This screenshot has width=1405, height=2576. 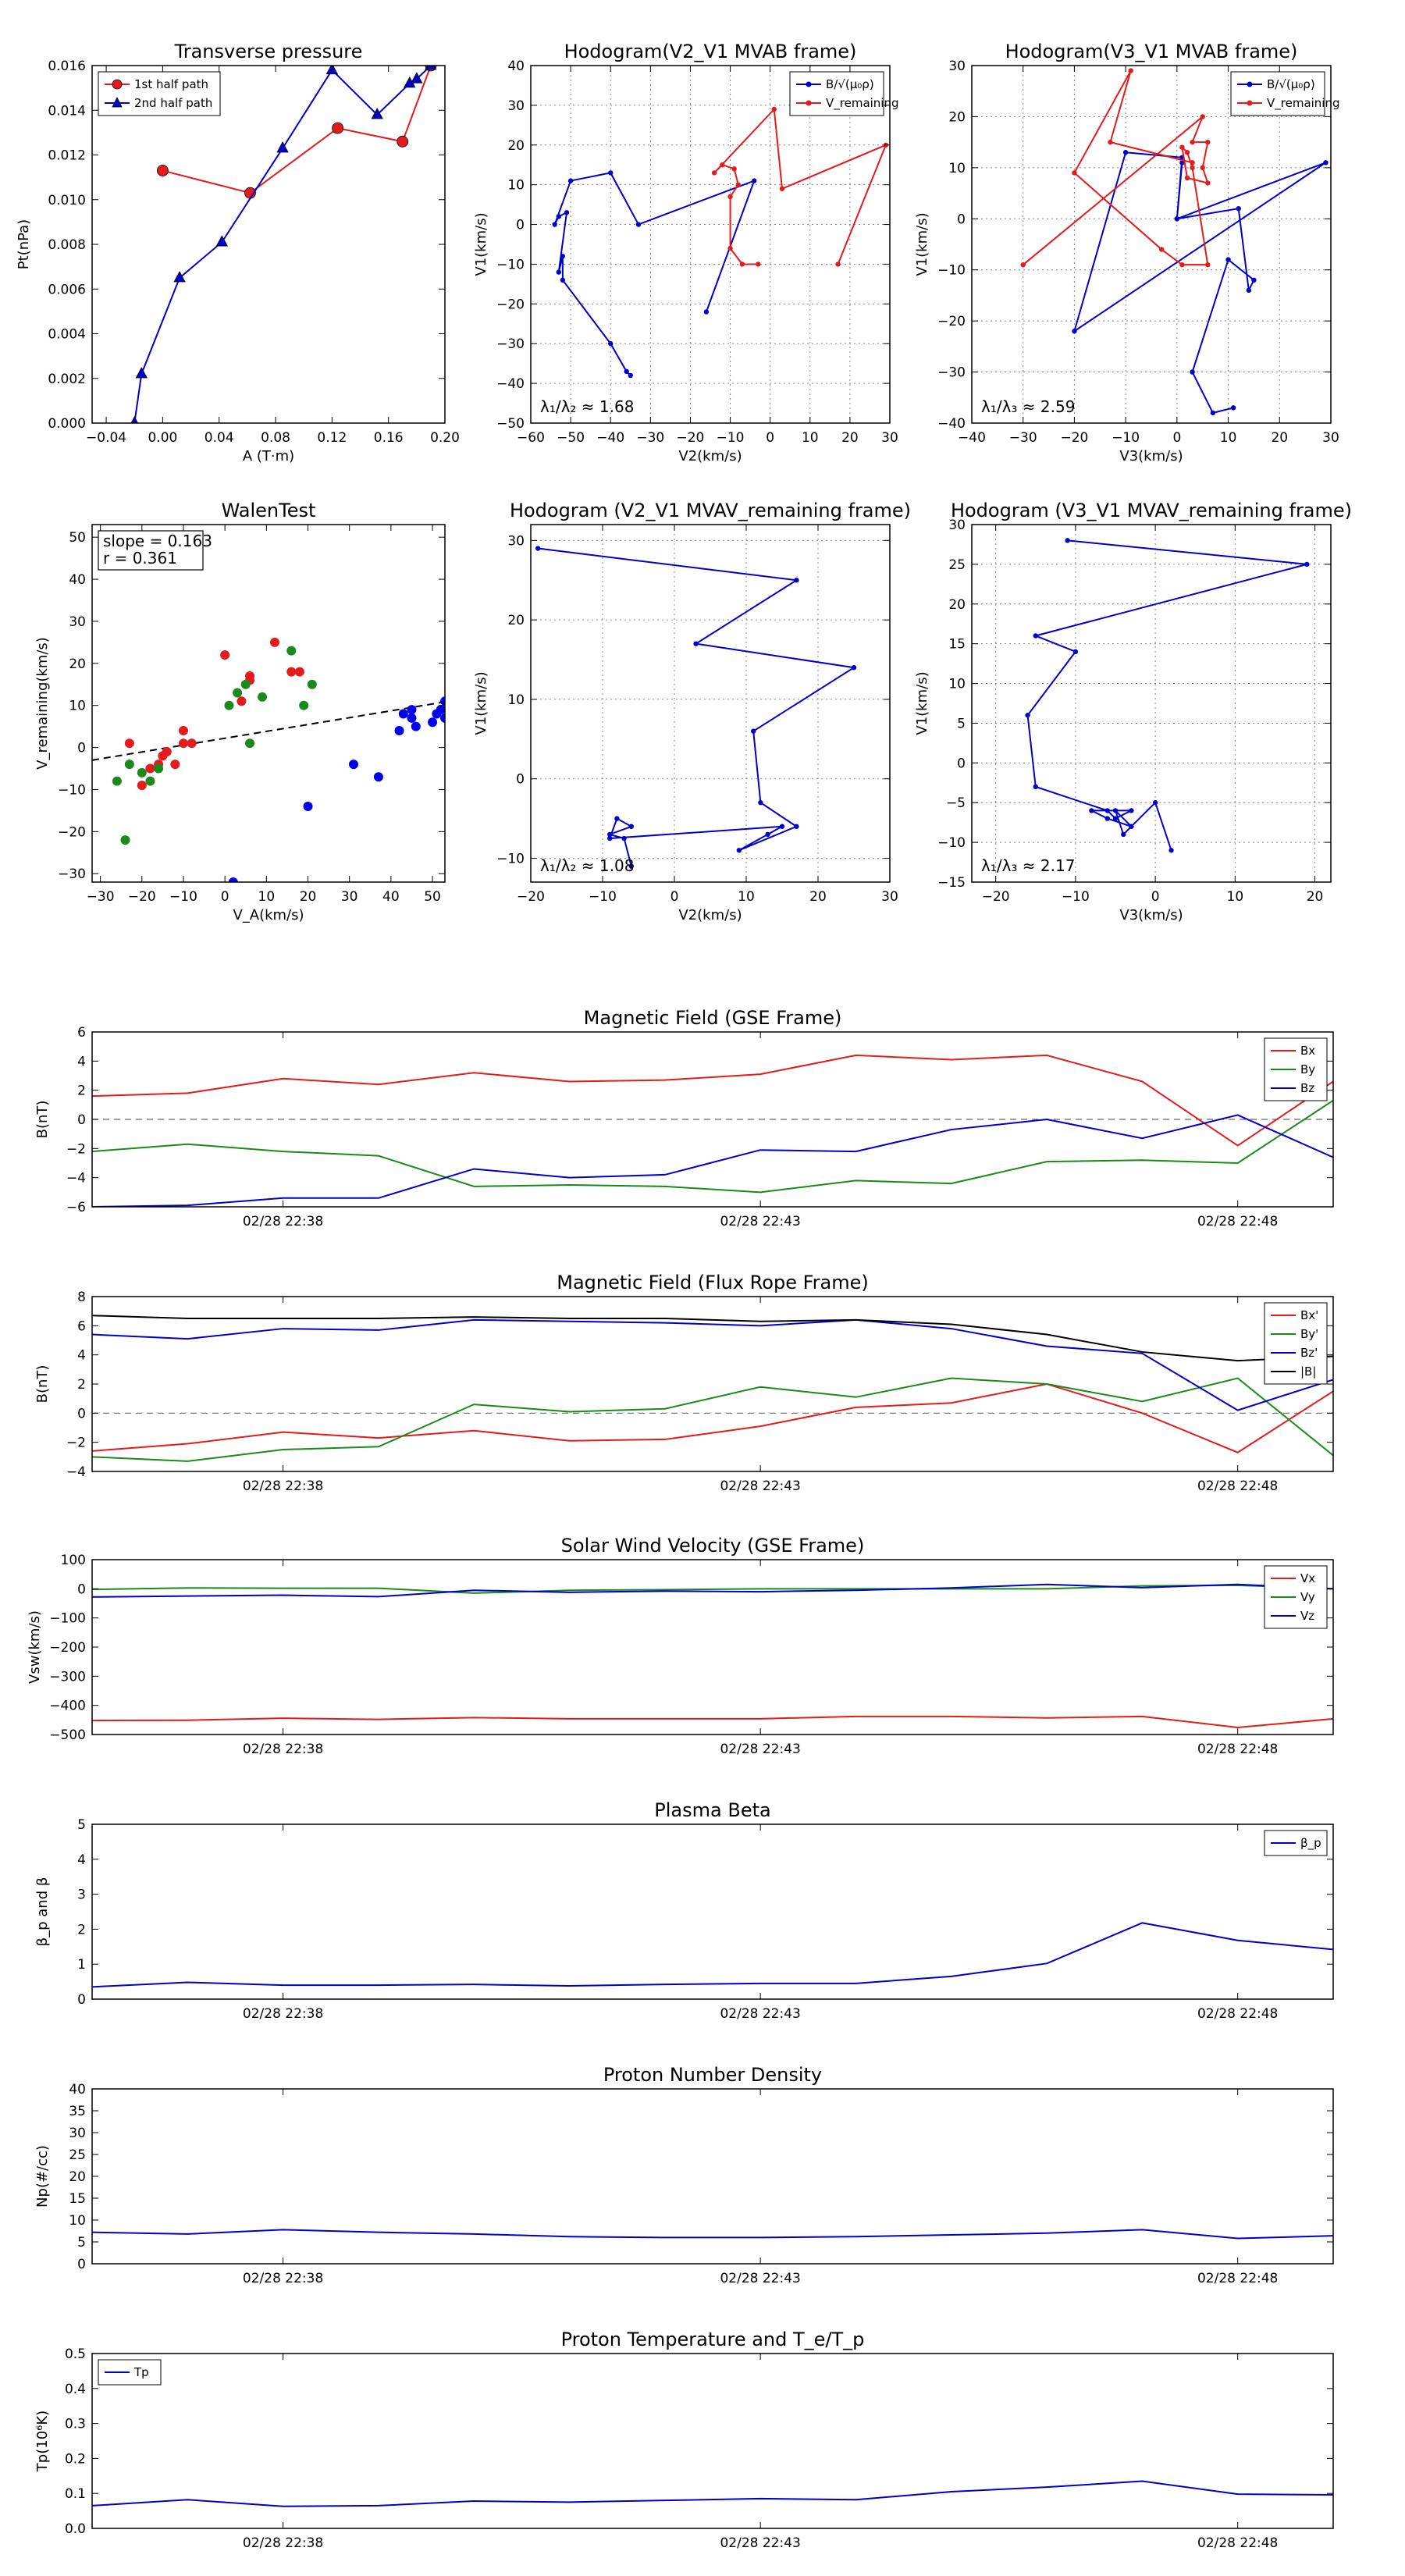 I want to click on y-tick-label: −50, so click(x=511, y=424).